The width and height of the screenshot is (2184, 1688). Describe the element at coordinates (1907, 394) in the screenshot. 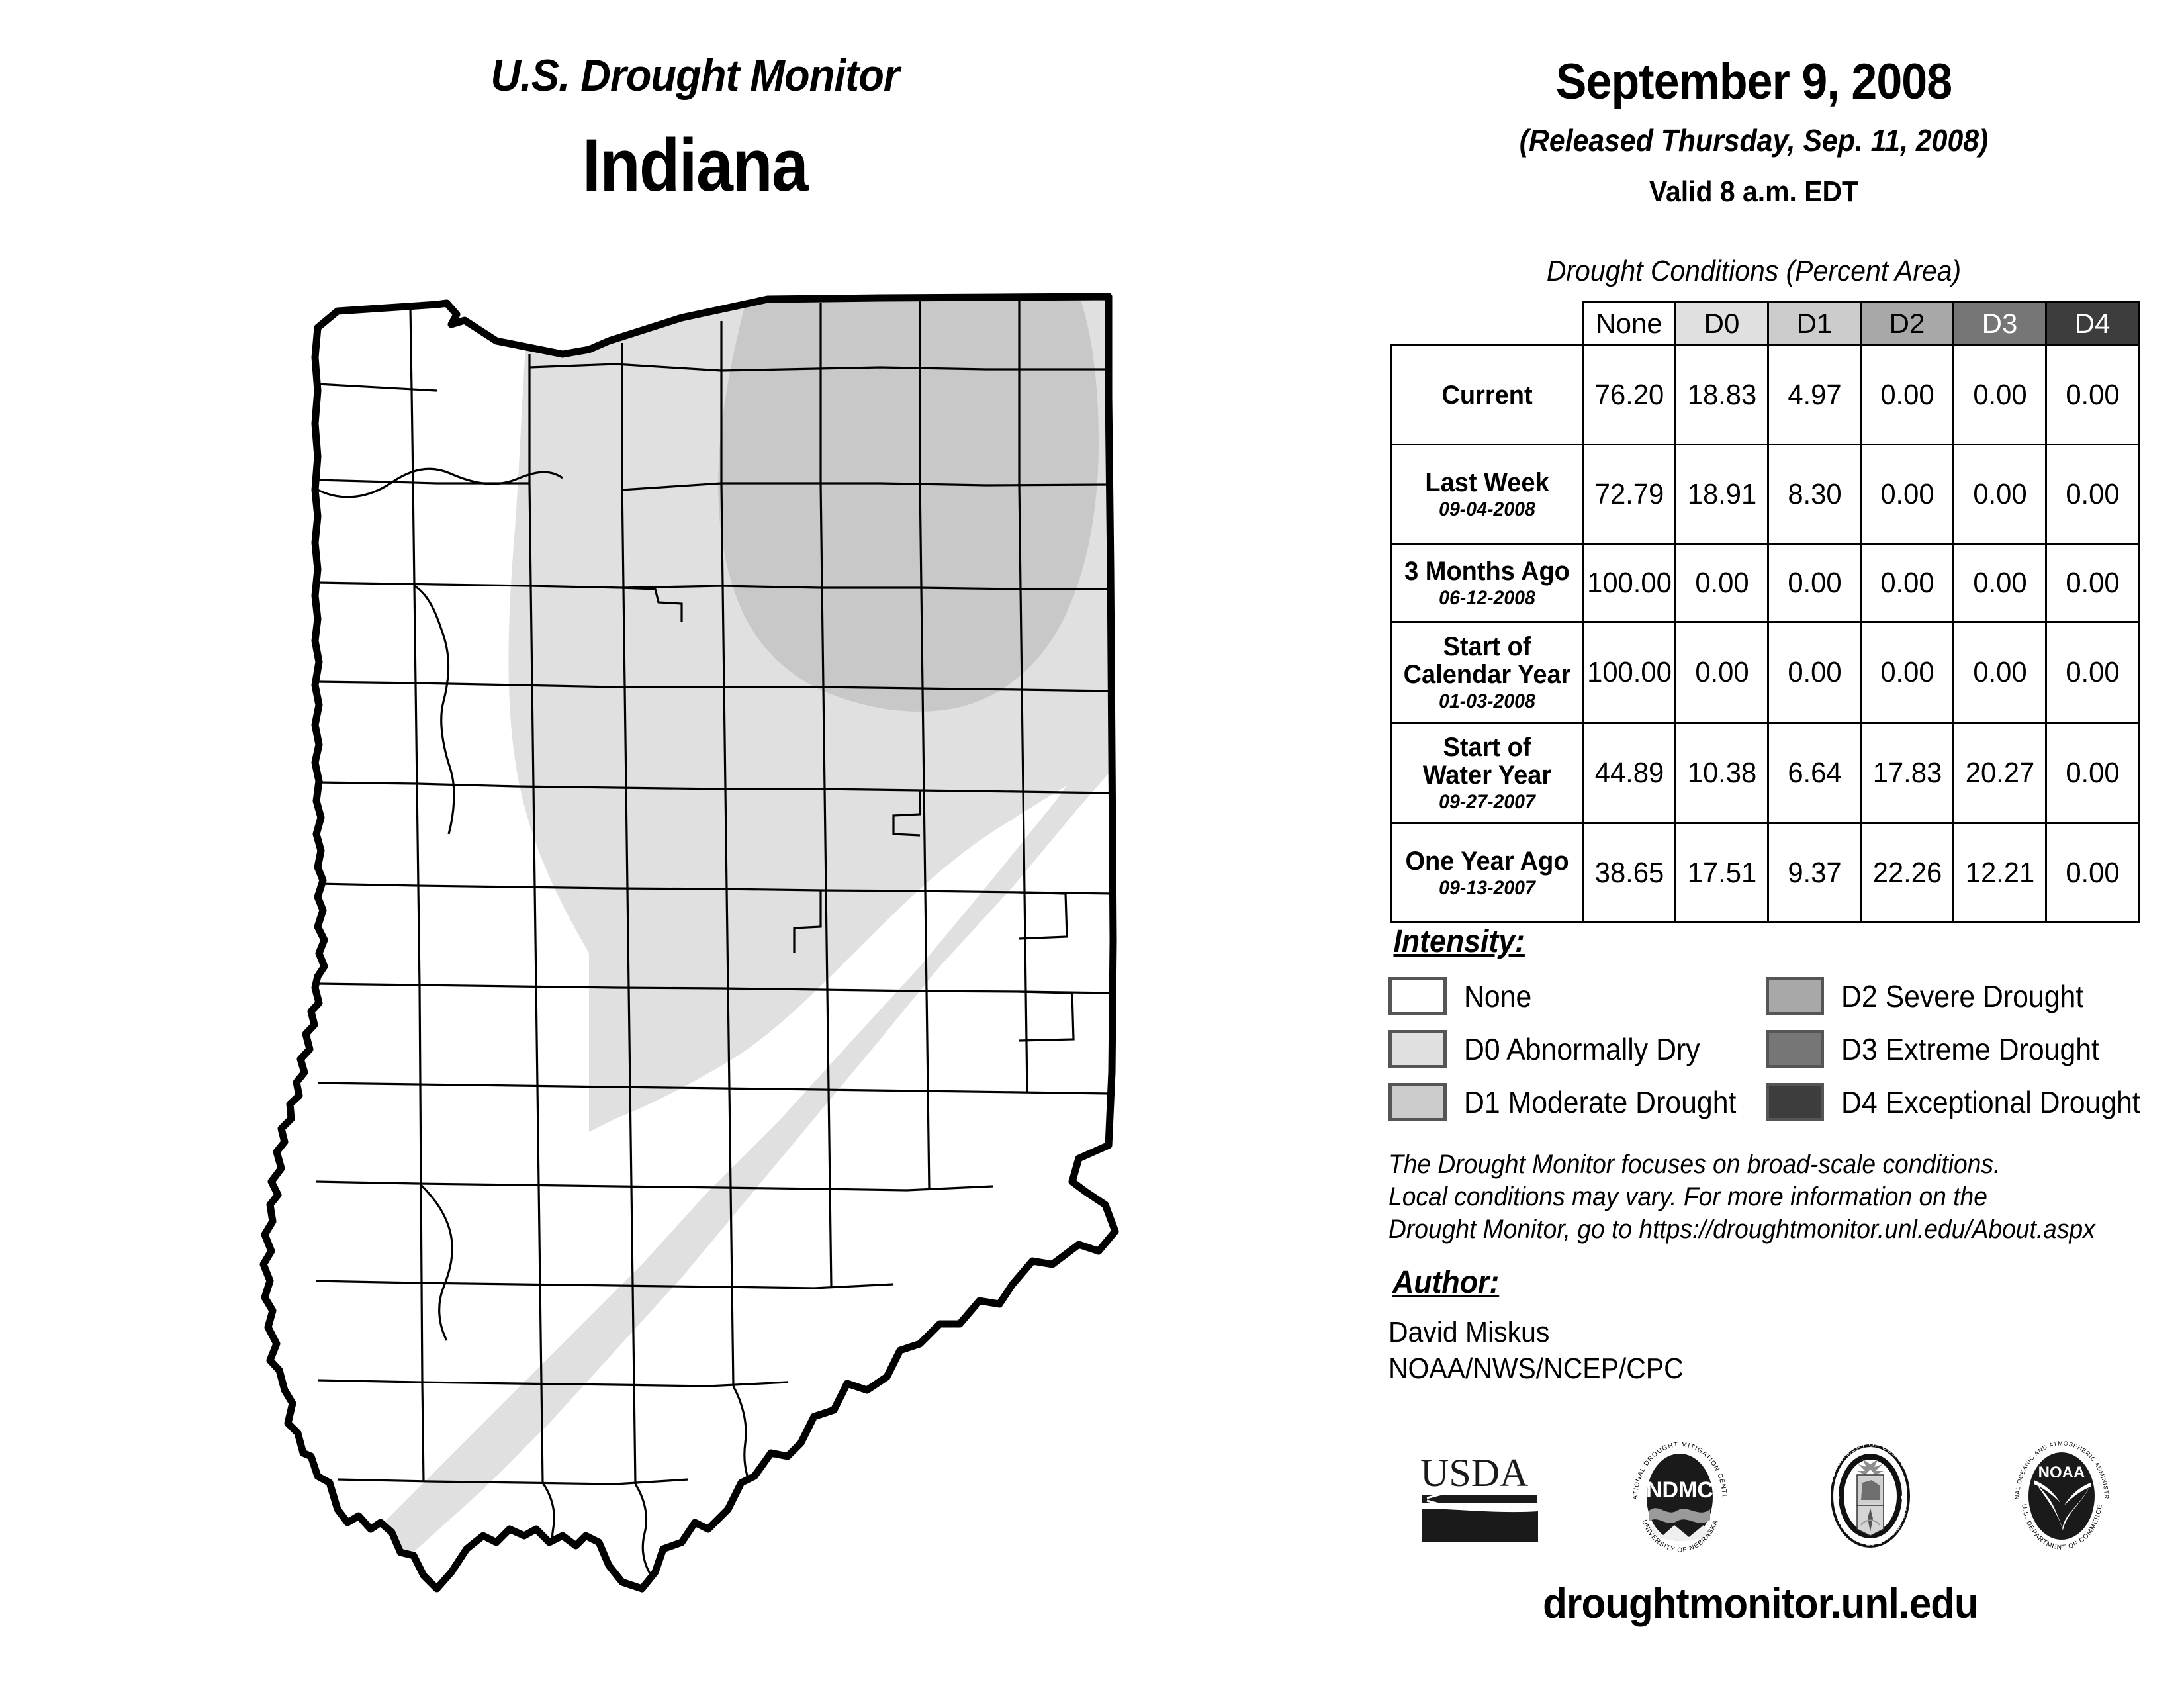

I see `cell-current-d2: 0.00` at that location.